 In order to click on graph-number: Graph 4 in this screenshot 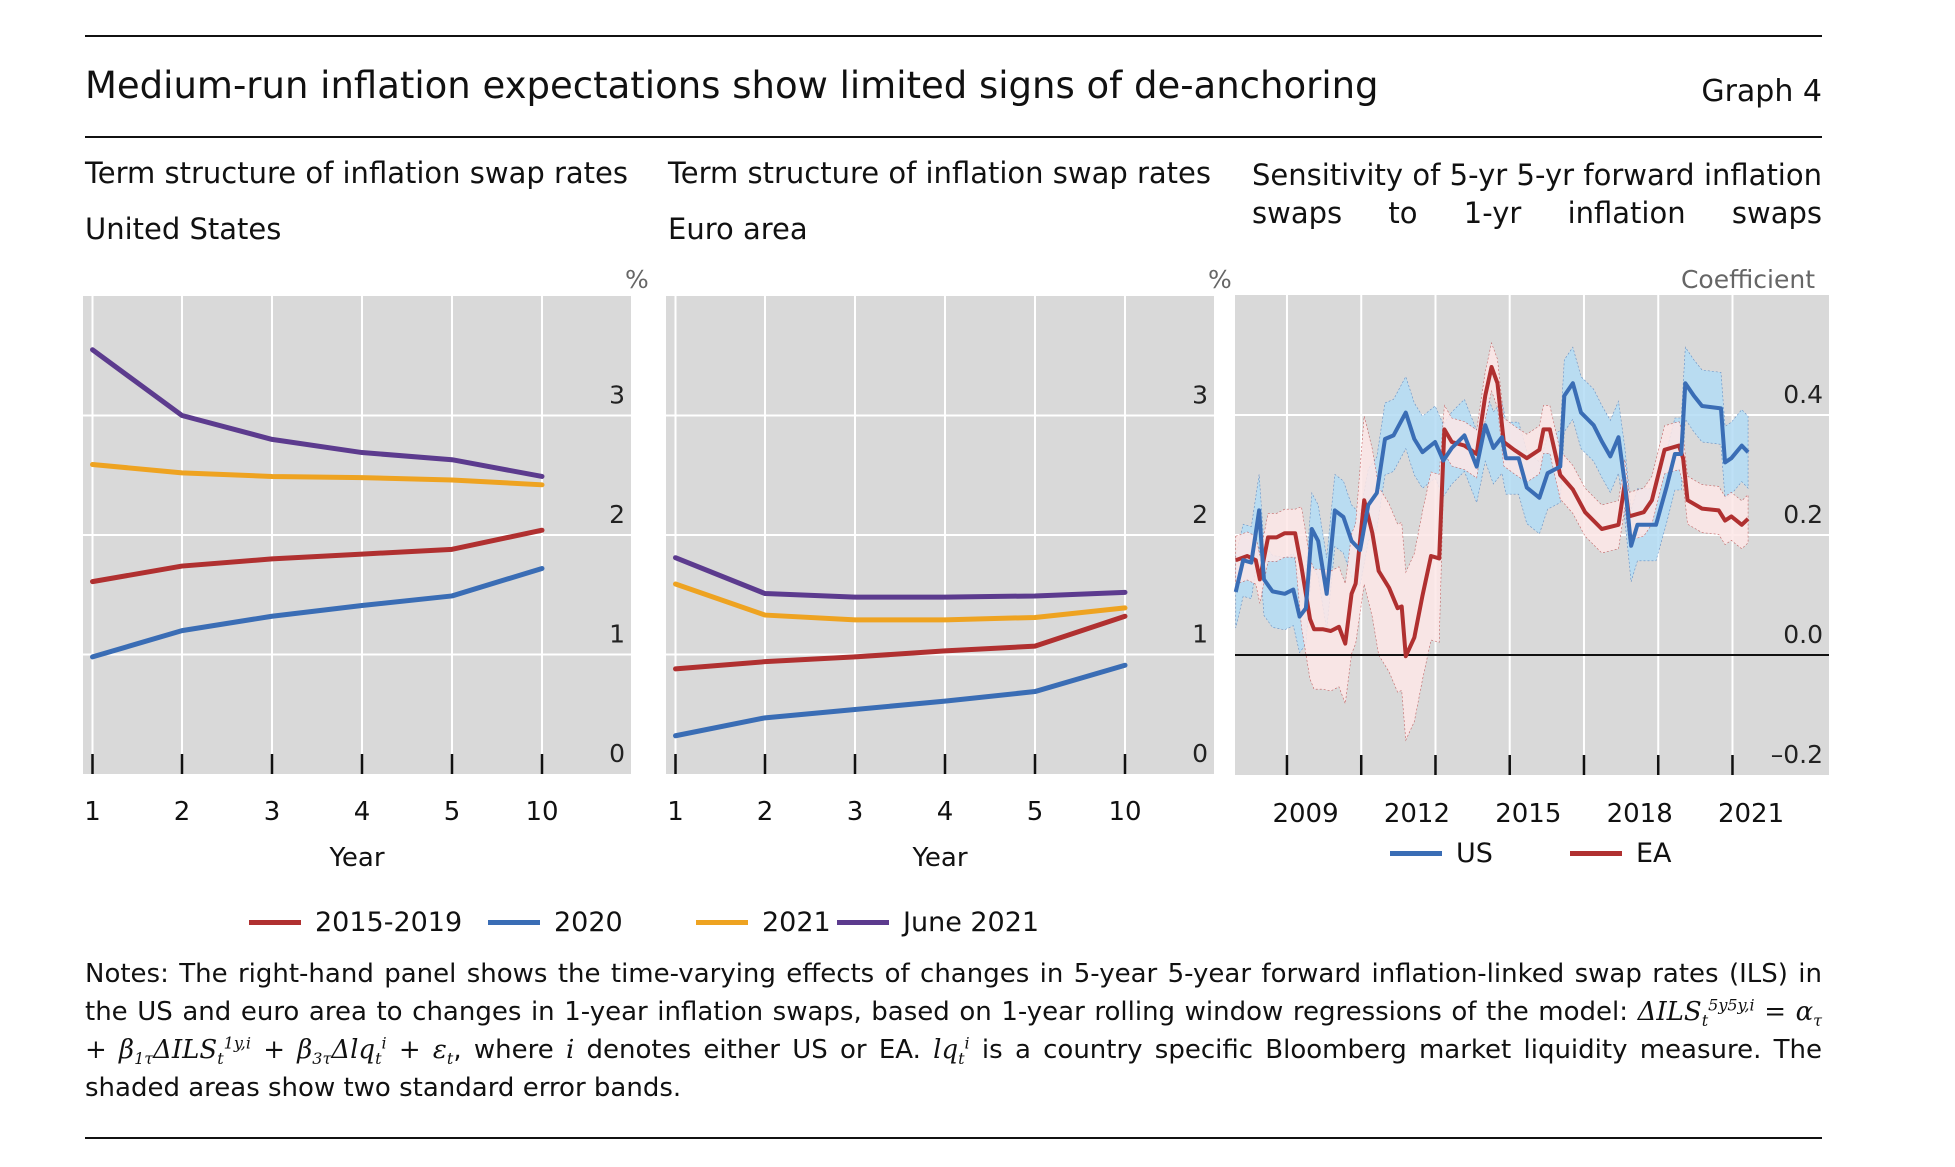, I will do `click(1761, 91)`.